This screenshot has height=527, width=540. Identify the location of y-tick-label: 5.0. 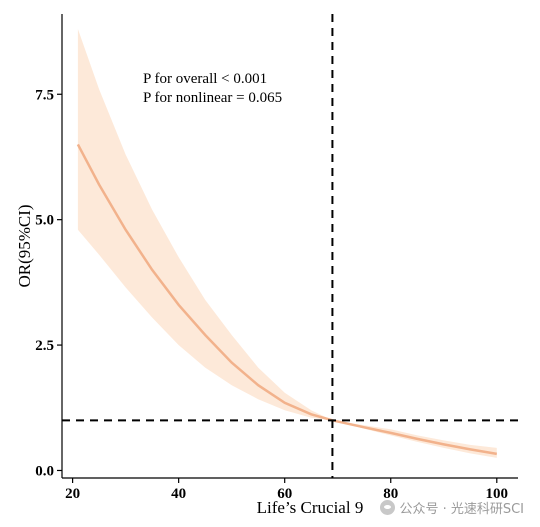
(44, 221).